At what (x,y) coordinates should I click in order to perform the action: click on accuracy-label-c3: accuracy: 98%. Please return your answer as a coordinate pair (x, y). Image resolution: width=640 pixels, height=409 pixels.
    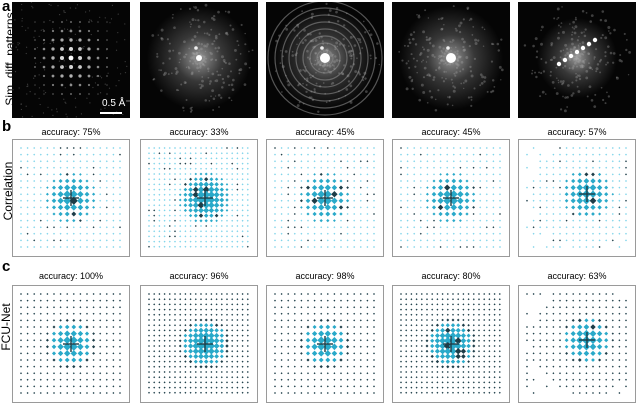
    Looking at the image, I should click on (325, 276).